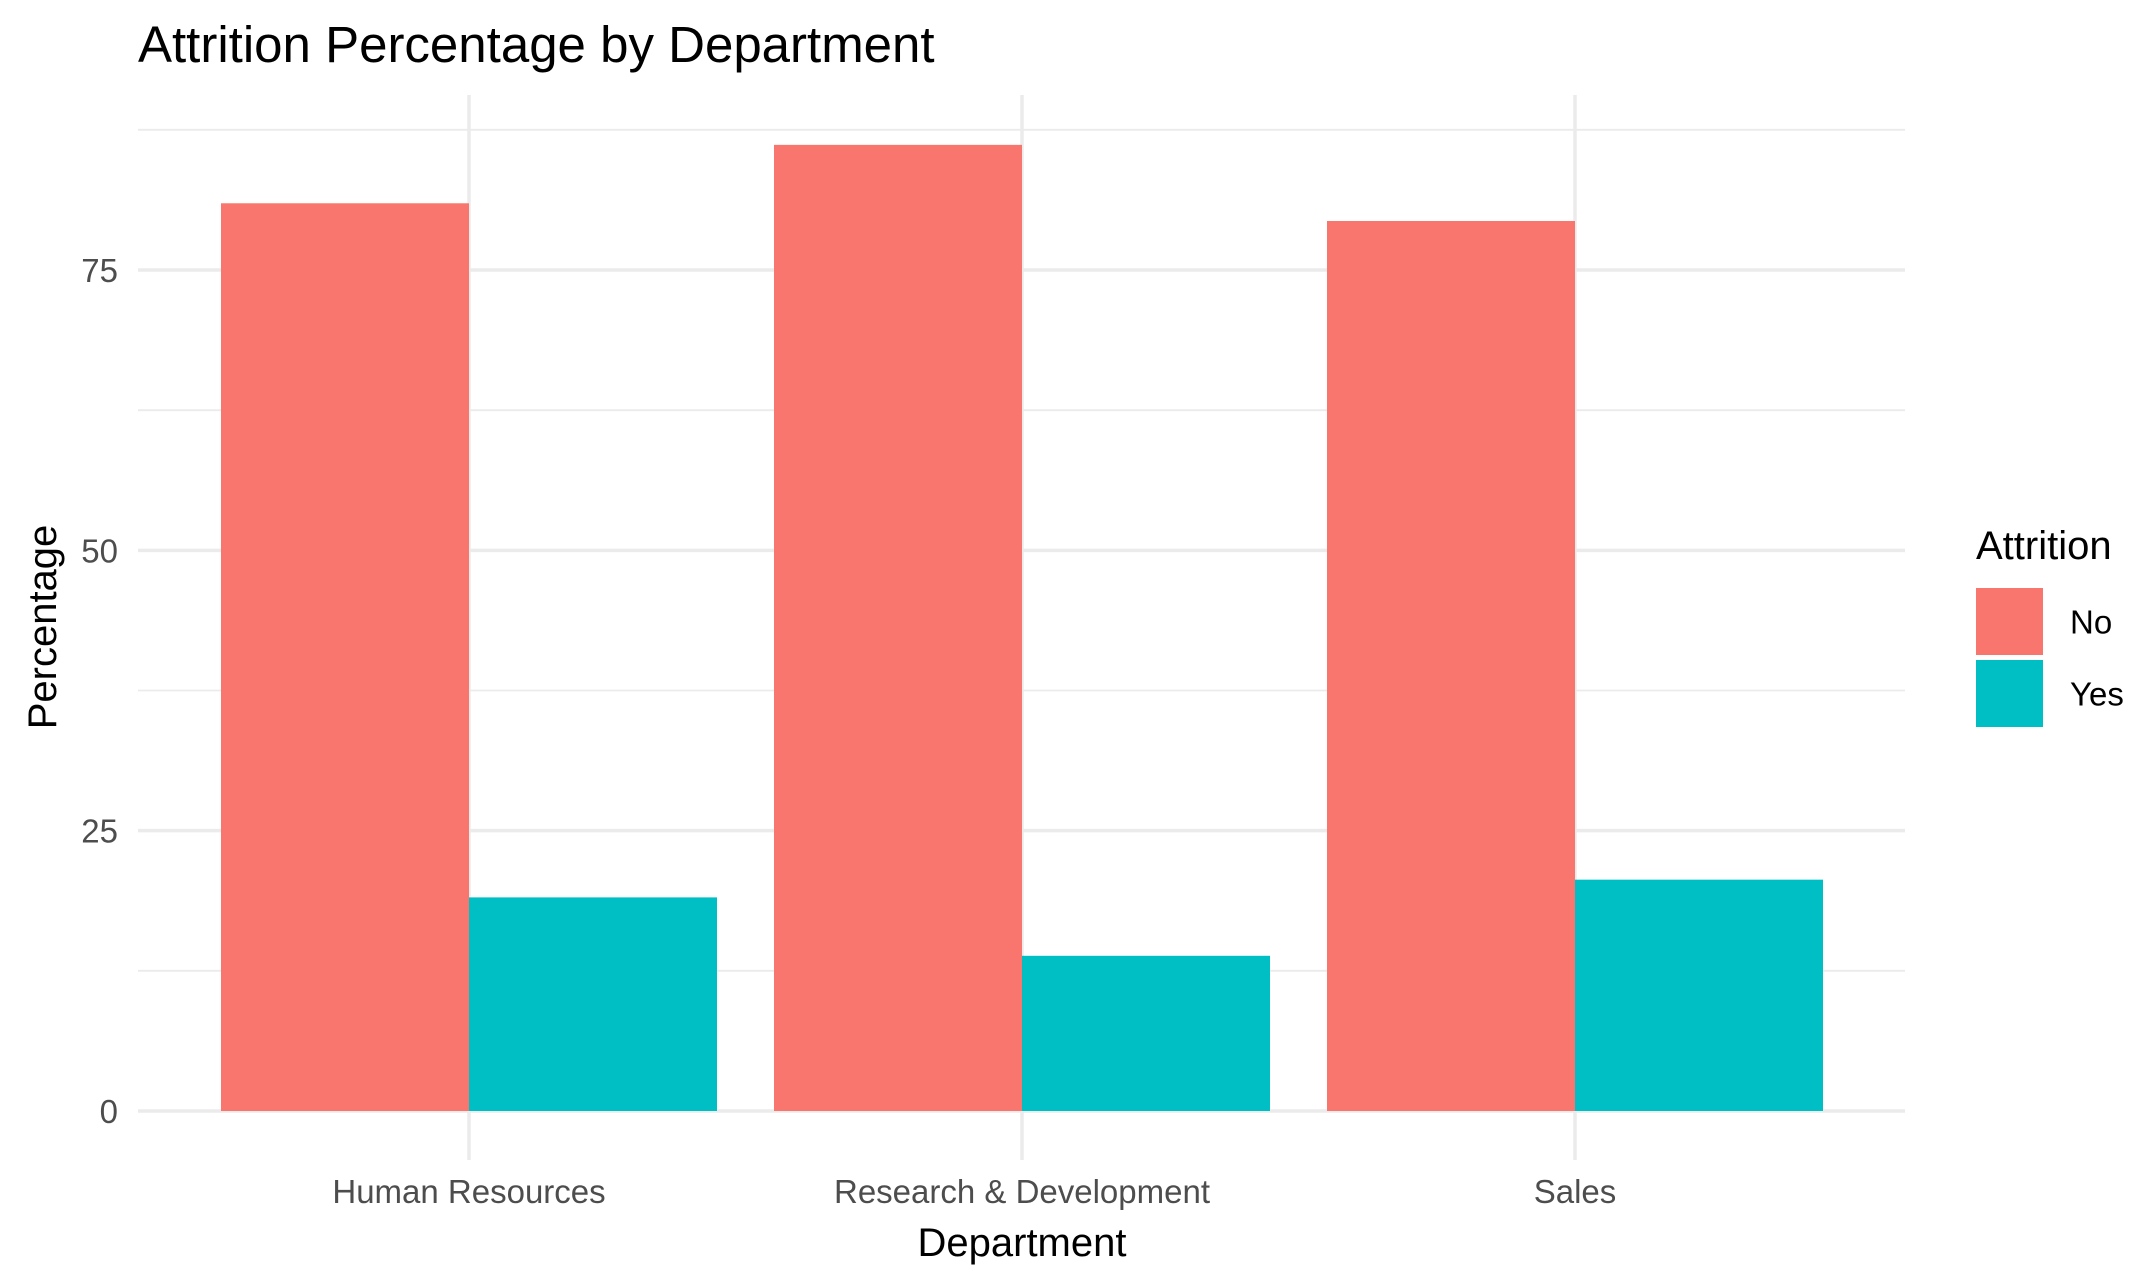 Image resolution: width=2155 pixels, height=1277 pixels. I want to click on y-tick-label: 50, so click(99, 550).